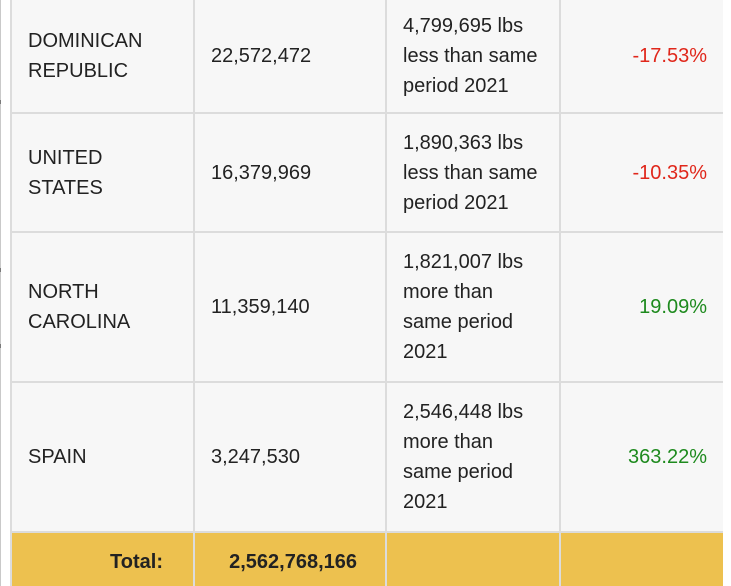 This screenshot has height=586, width=731. What do you see at coordinates (473, 307) in the screenshot?
I see `row-change-cell: 1,821,007 lbs more than same period 2021` at bounding box center [473, 307].